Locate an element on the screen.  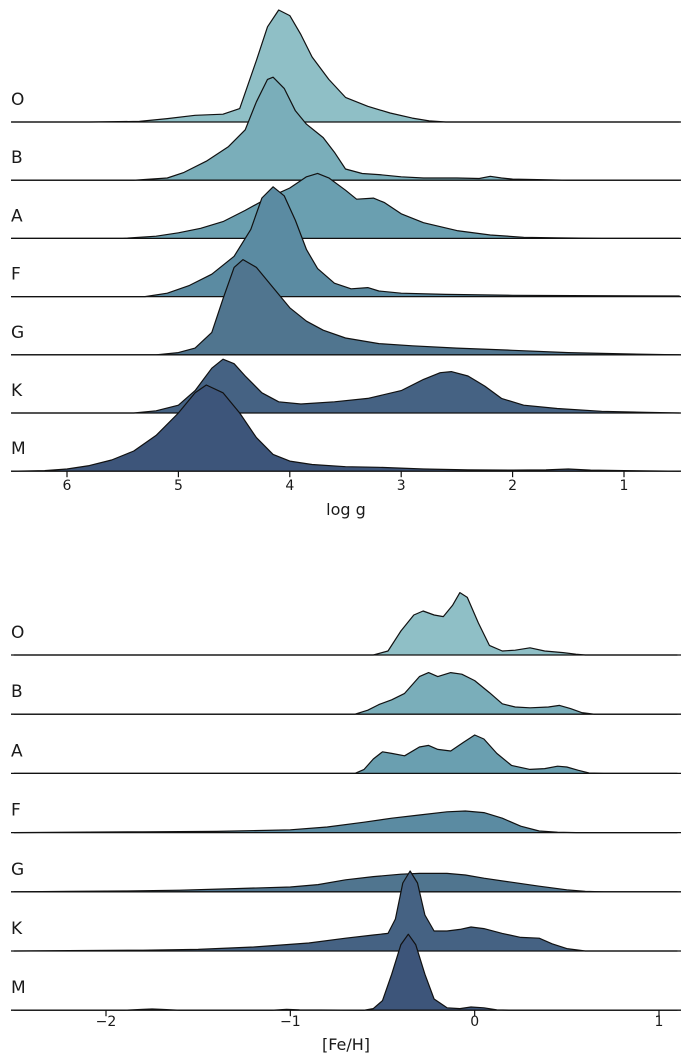
logg-ridge-b: B is located at coordinates (346, 128).